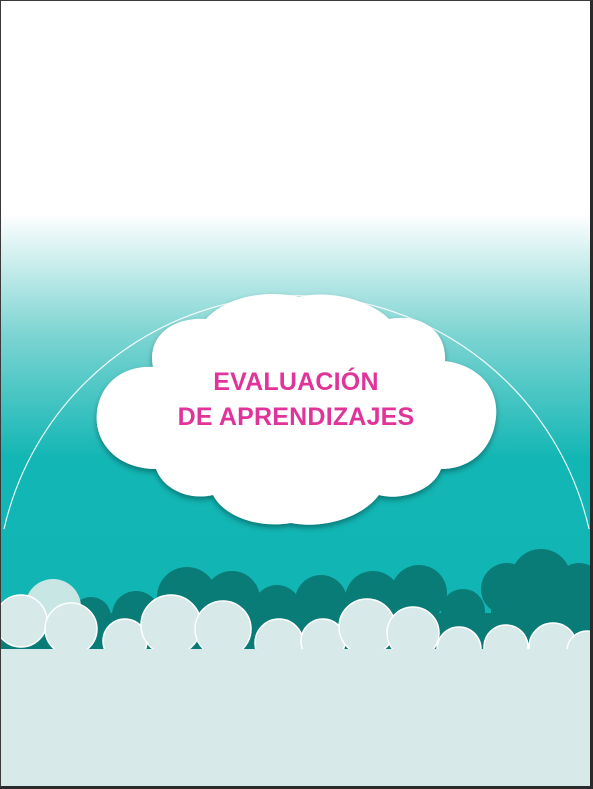 The height and width of the screenshot is (789, 593). What do you see at coordinates (296, 400) in the screenshot?
I see `cover-title: EVALUACIÓN DE APRENDIZAJES` at bounding box center [296, 400].